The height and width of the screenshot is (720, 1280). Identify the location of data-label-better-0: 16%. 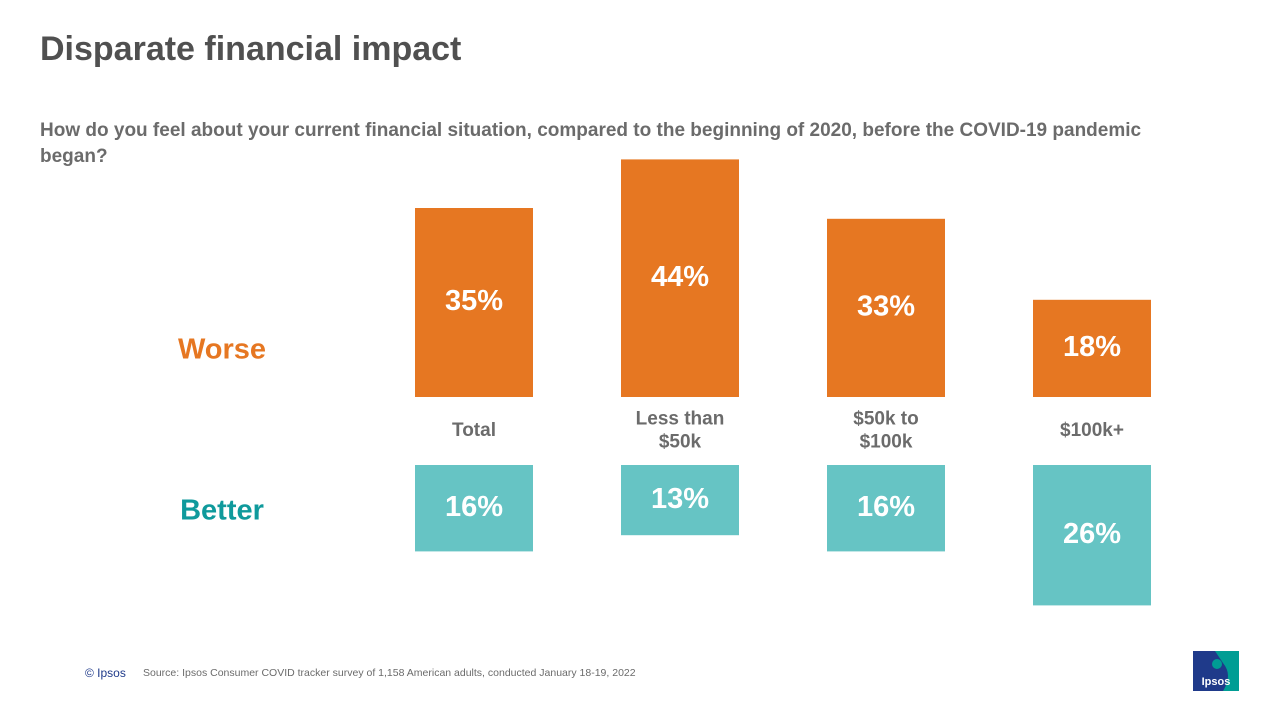
(474, 507).